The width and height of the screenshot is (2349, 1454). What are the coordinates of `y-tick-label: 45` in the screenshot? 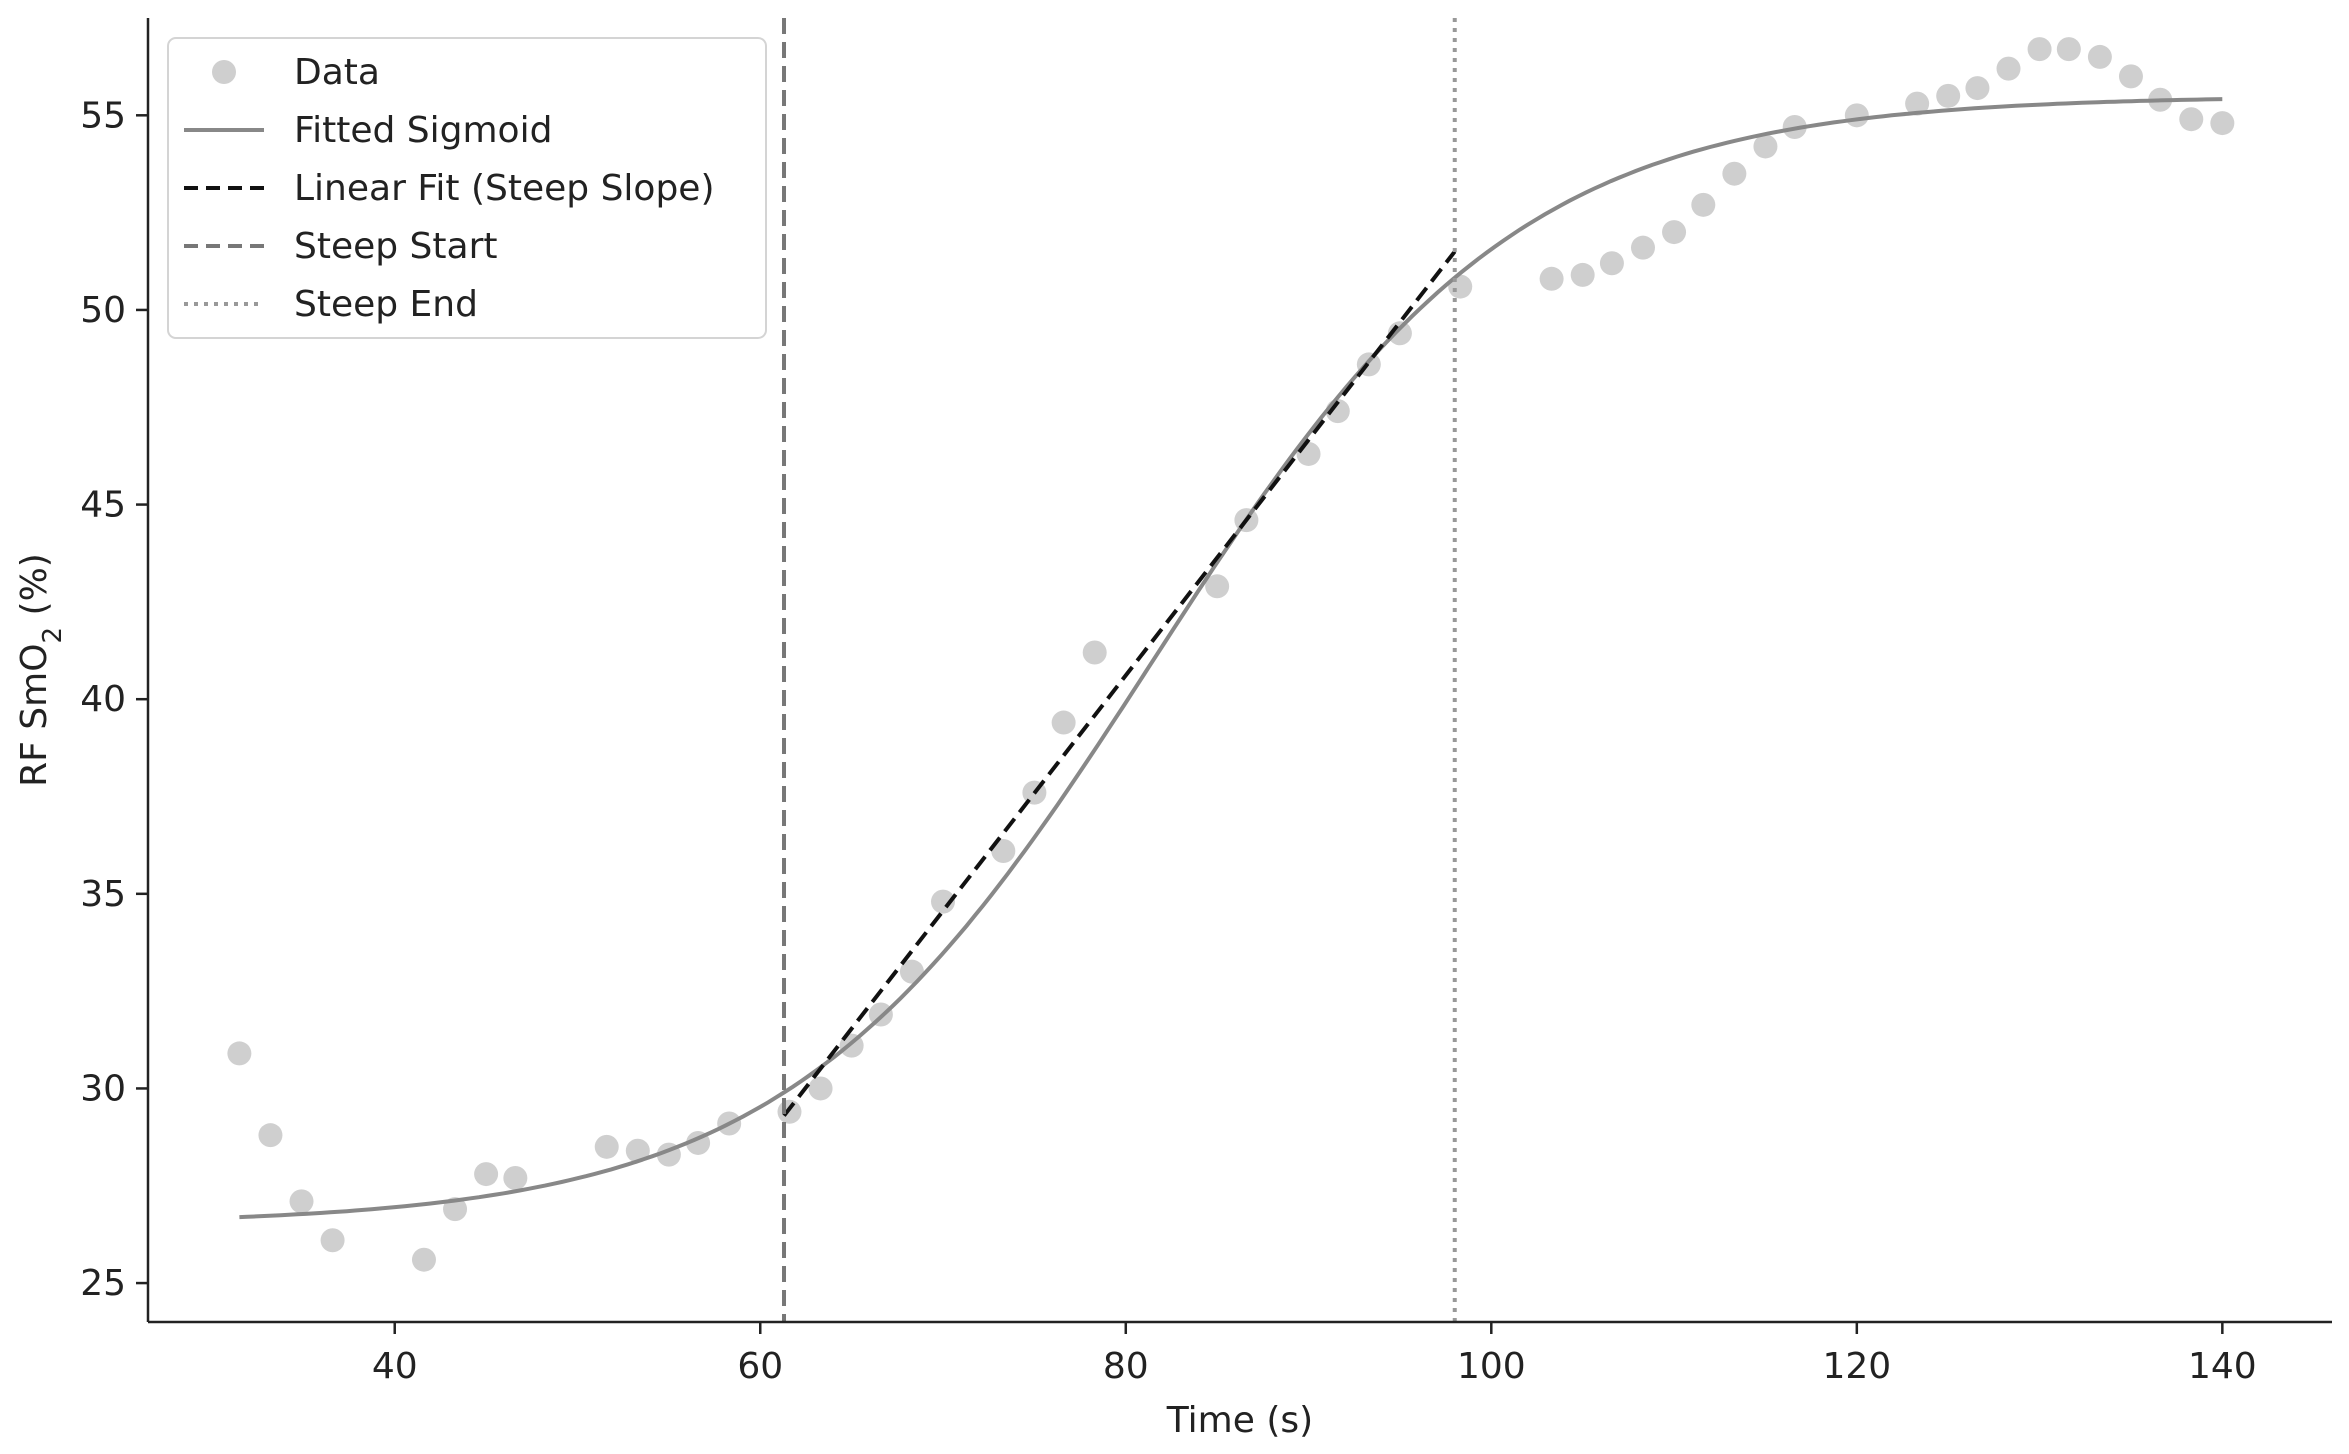 It's located at (103, 505).